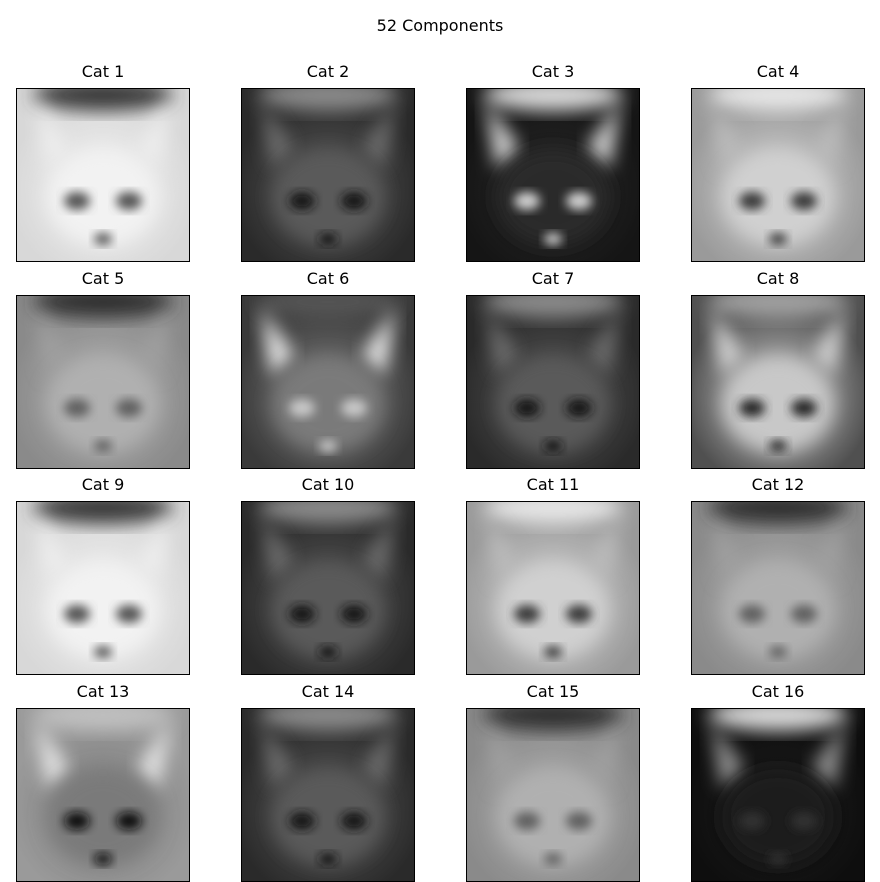 This screenshot has height=882, width=880. What do you see at coordinates (553, 691) in the screenshot?
I see `panel-title: Cat 15` at bounding box center [553, 691].